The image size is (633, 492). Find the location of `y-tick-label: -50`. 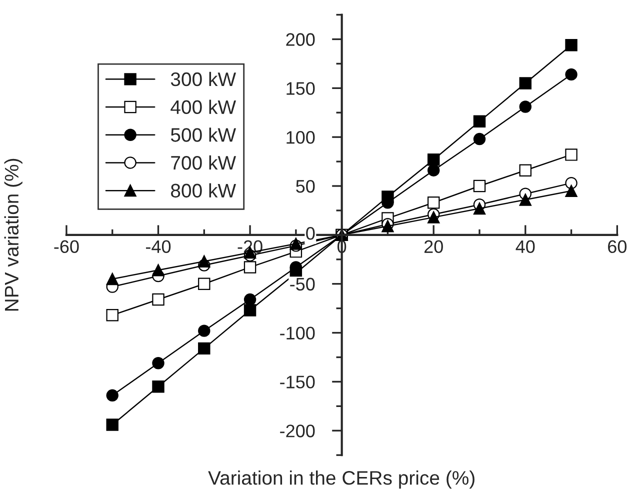

y-tick-label: -50 is located at coordinates (302, 284).